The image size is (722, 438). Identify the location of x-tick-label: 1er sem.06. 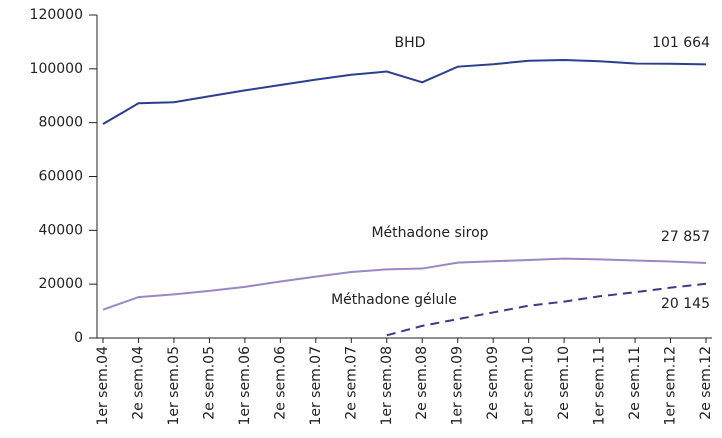
(245, 386).